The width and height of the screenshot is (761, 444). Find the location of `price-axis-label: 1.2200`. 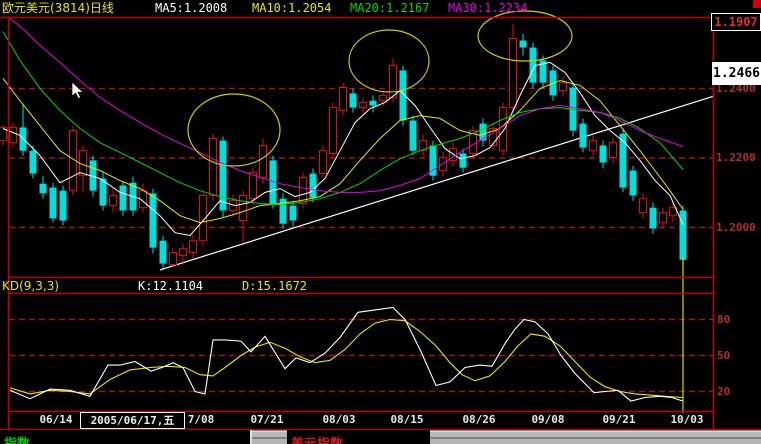

price-axis-label: 1.2200 is located at coordinates (736, 157).